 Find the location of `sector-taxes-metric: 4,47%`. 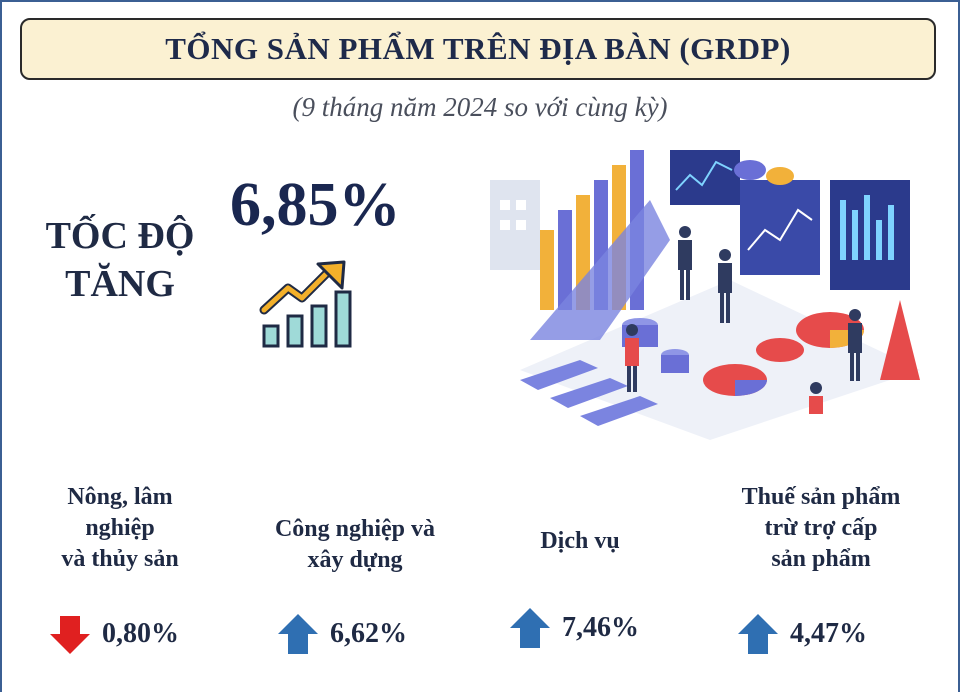

sector-taxes-metric: 4,47% is located at coordinates (801, 634).